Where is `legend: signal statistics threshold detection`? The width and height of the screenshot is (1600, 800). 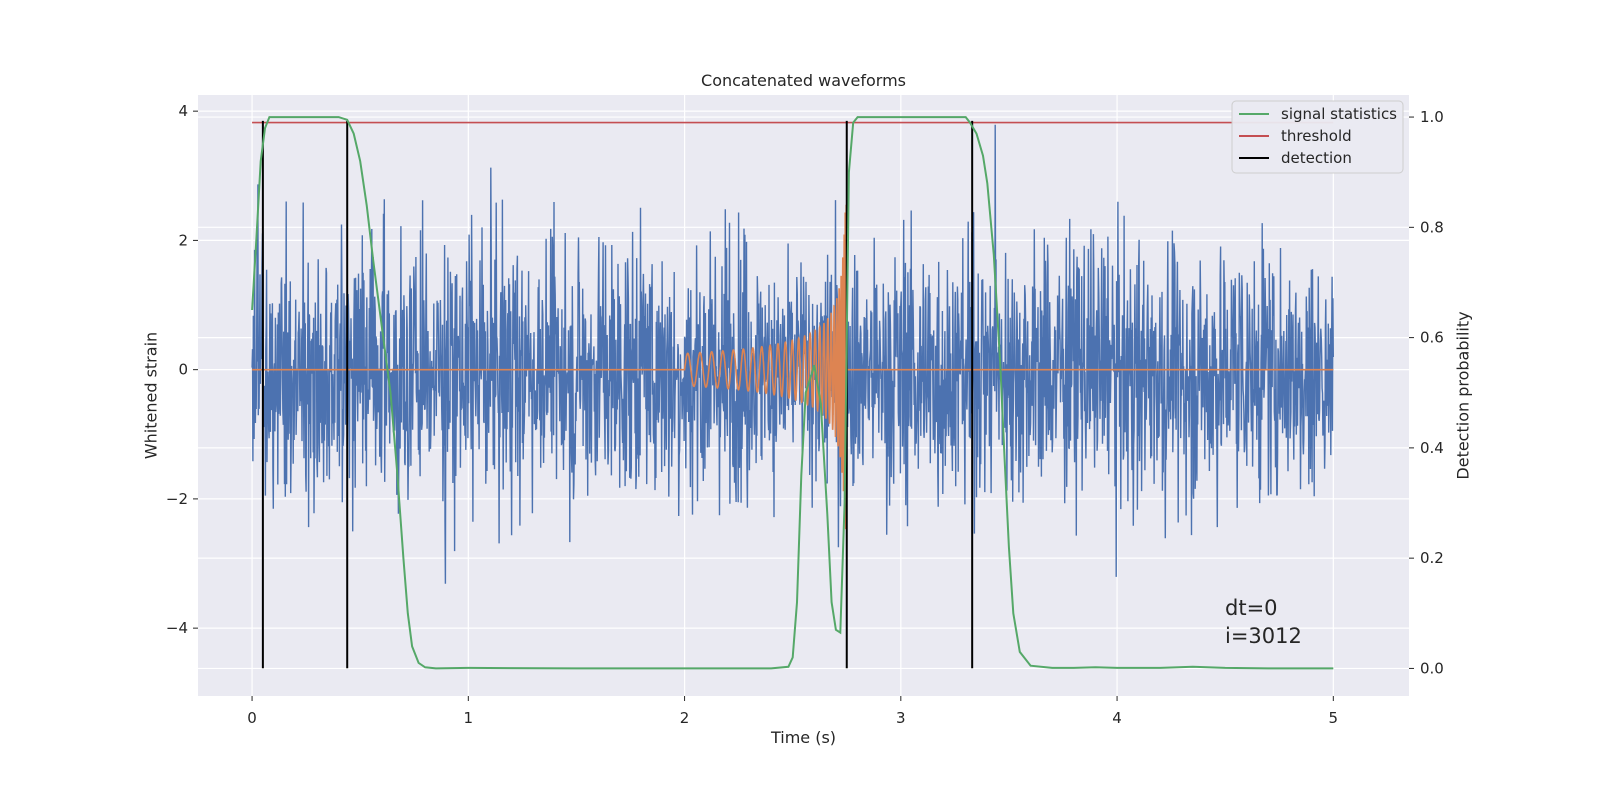
legend: signal statistics threshold detection is located at coordinates (1317, 137).